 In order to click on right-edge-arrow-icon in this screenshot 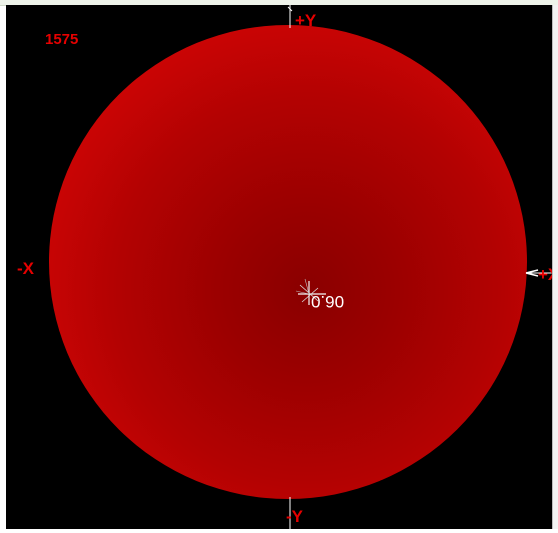, I will do `click(532, 273)`.